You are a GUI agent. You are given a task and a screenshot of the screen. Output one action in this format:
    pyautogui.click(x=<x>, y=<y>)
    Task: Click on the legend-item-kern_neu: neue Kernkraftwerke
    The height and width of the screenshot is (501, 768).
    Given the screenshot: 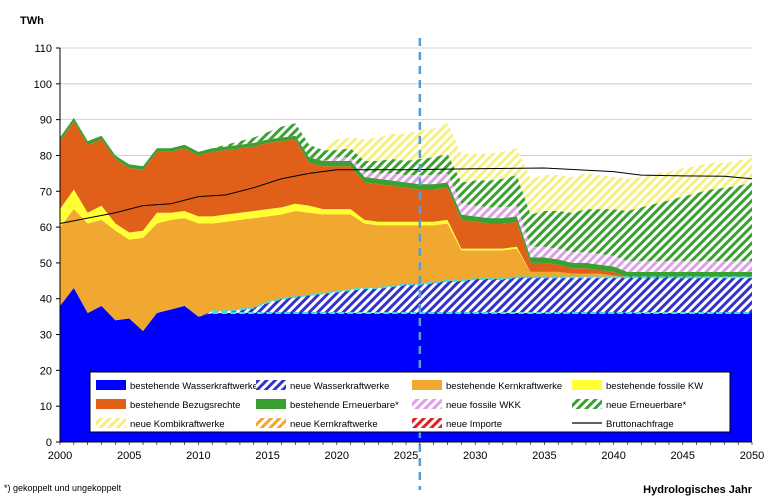 What is the action you would take?
    pyautogui.click(x=317, y=424)
    